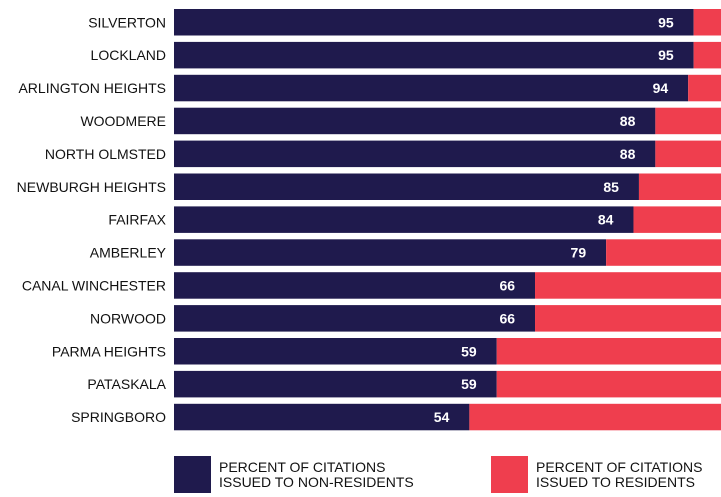 The width and height of the screenshot is (721, 497). What do you see at coordinates (434, 55) in the screenshot?
I see `bar-non-residents-lockland` at bounding box center [434, 55].